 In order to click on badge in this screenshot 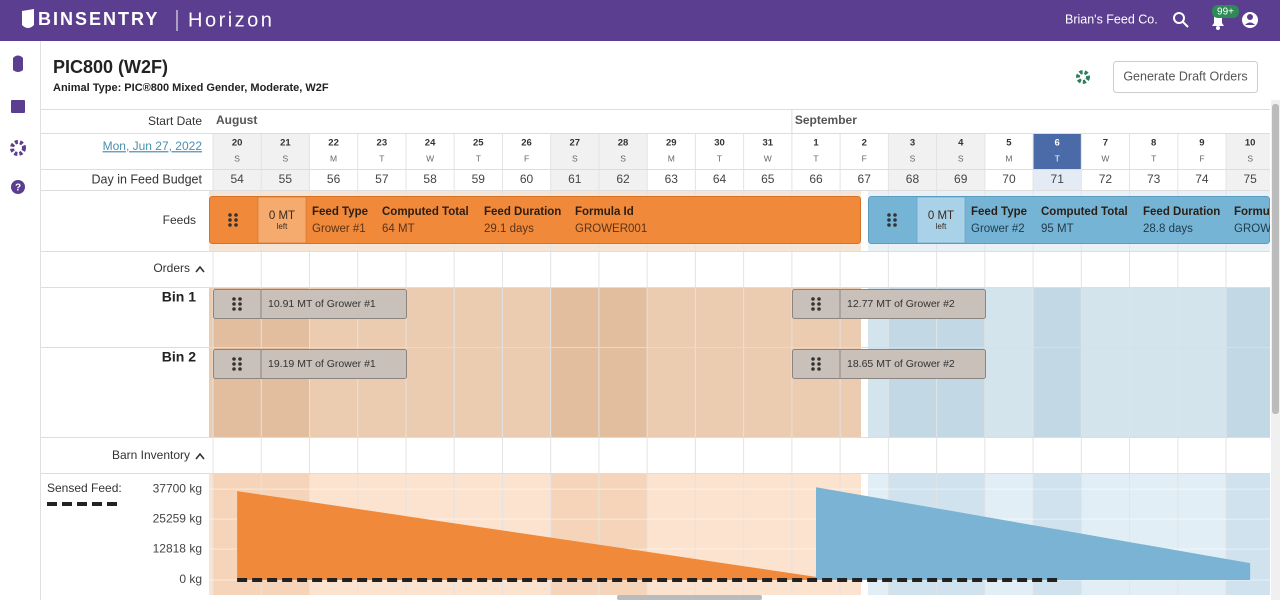, I will do `click(1225, 11)`.